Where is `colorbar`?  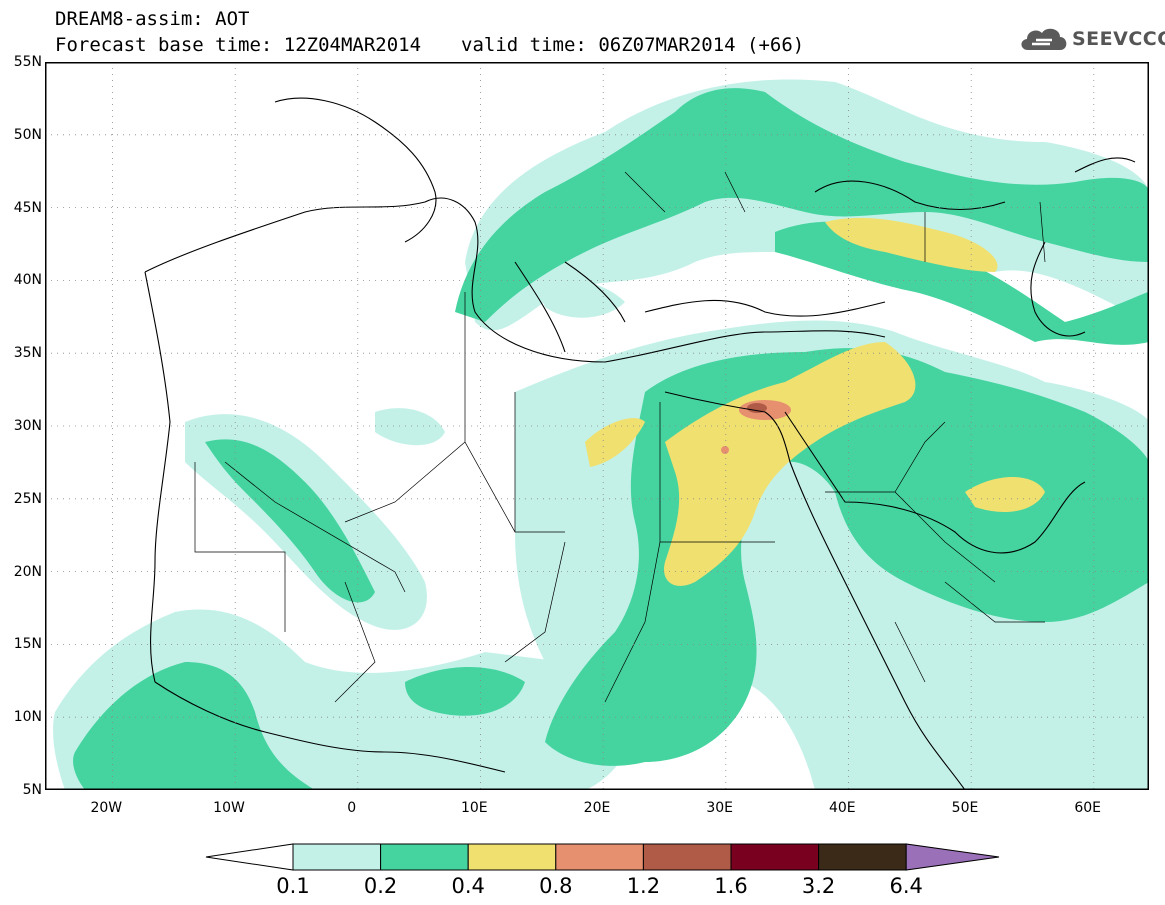
colorbar is located at coordinates (602, 857).